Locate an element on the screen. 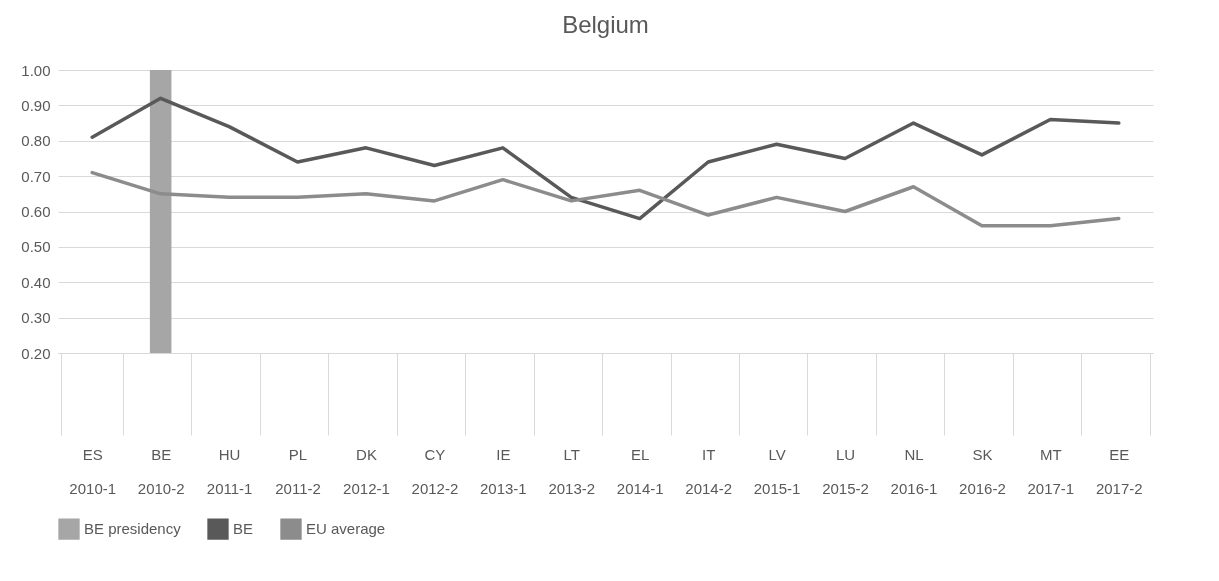 This screenshot has height=581, width=1219. x-tick-label: HU 2011-1 is located at coordinates (229, 471).